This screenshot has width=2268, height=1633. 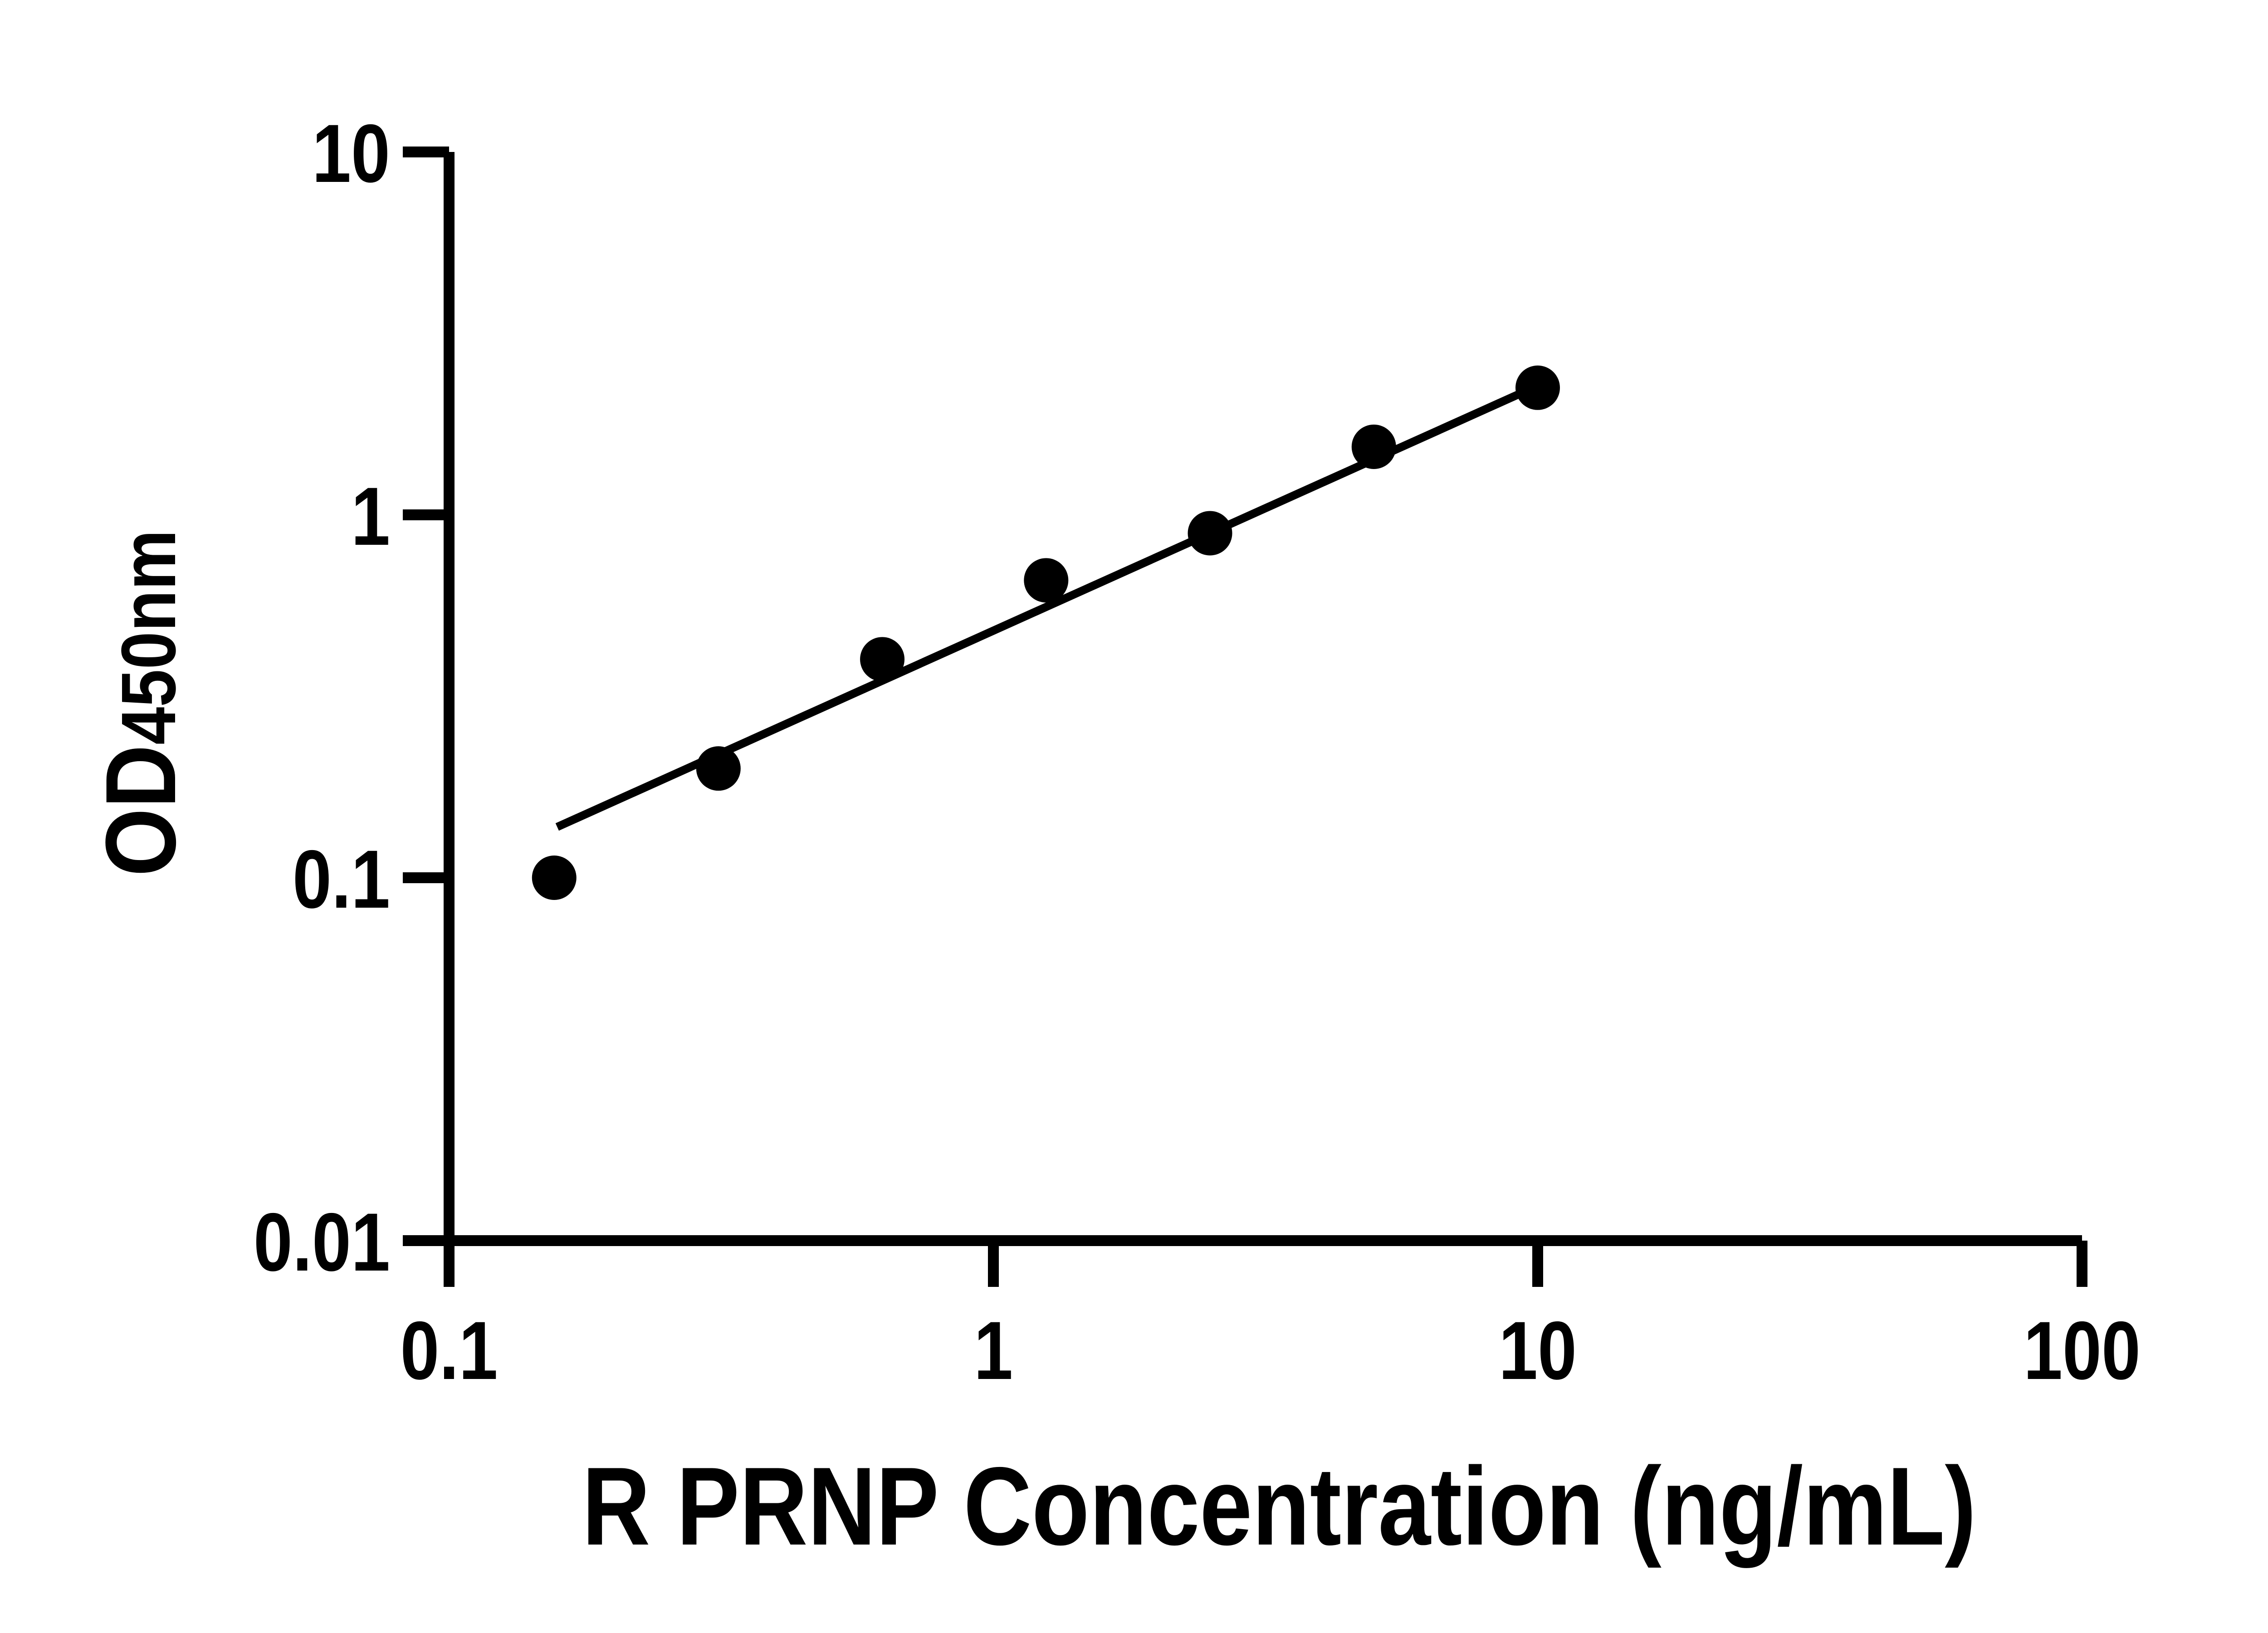 I want to click on y-tick-label: 10, so click(x=351, y=153).